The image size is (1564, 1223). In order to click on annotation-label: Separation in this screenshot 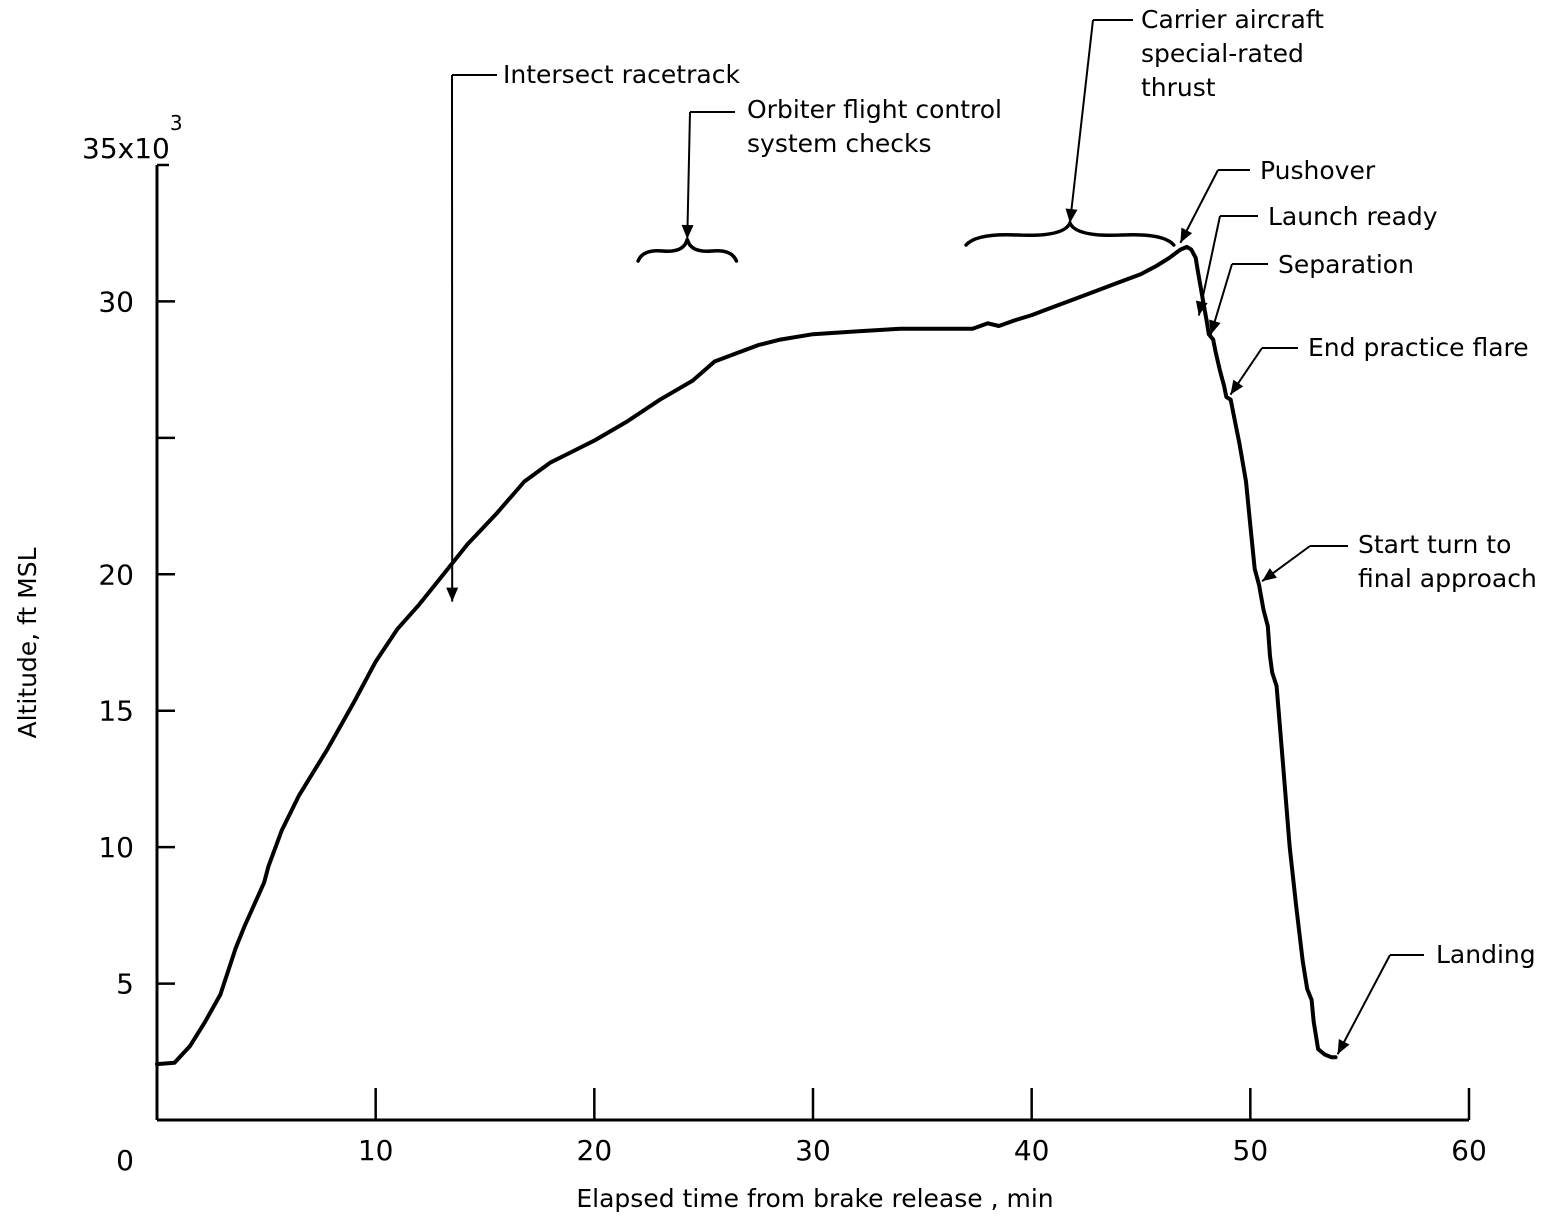, I will do `click(1346, 264)`.